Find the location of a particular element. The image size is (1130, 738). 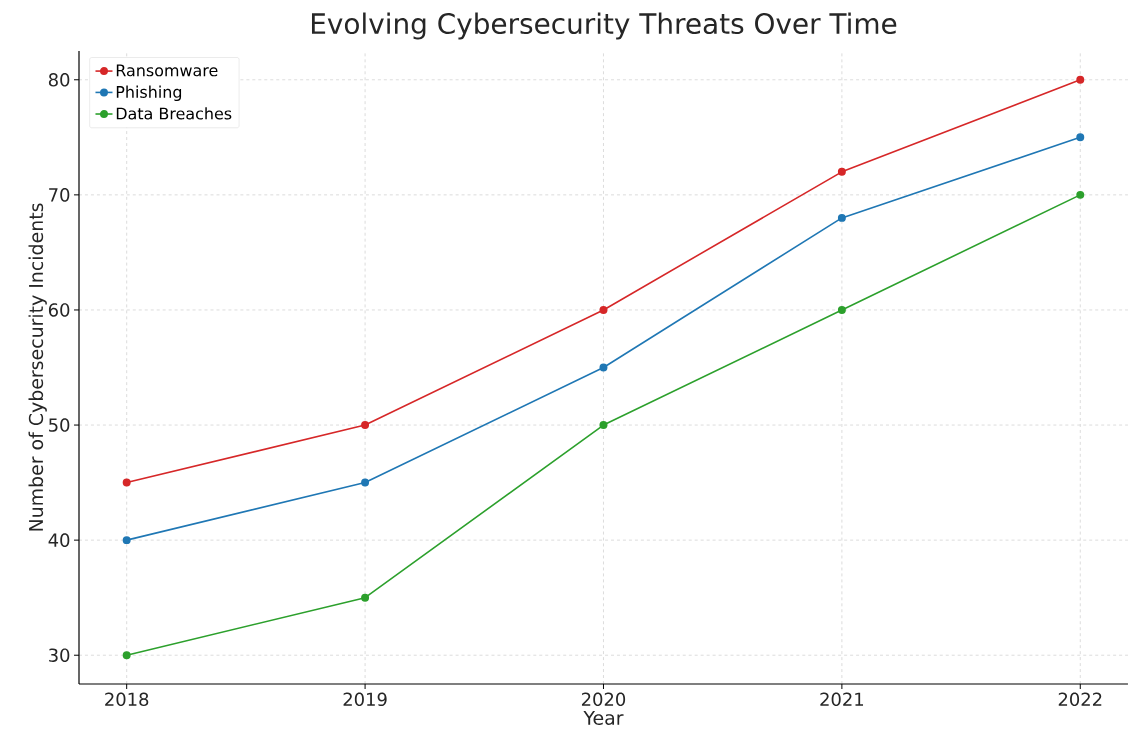

y-tick-label: 70 is located at coordinates (59, 195).